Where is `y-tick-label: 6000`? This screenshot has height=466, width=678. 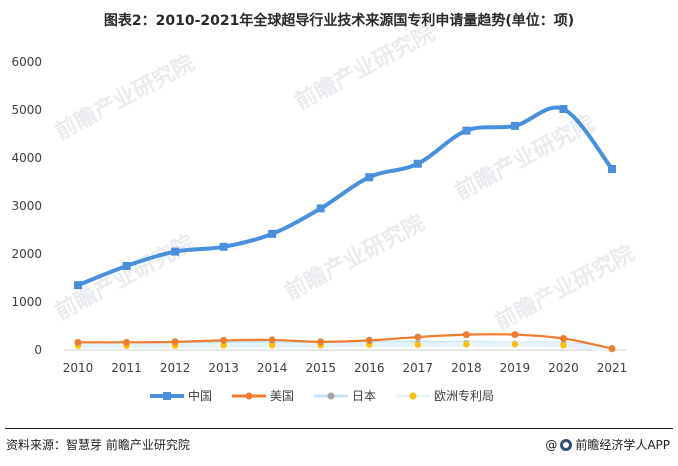 y-tick-label: 6000 is located at coordinates (26, 62).